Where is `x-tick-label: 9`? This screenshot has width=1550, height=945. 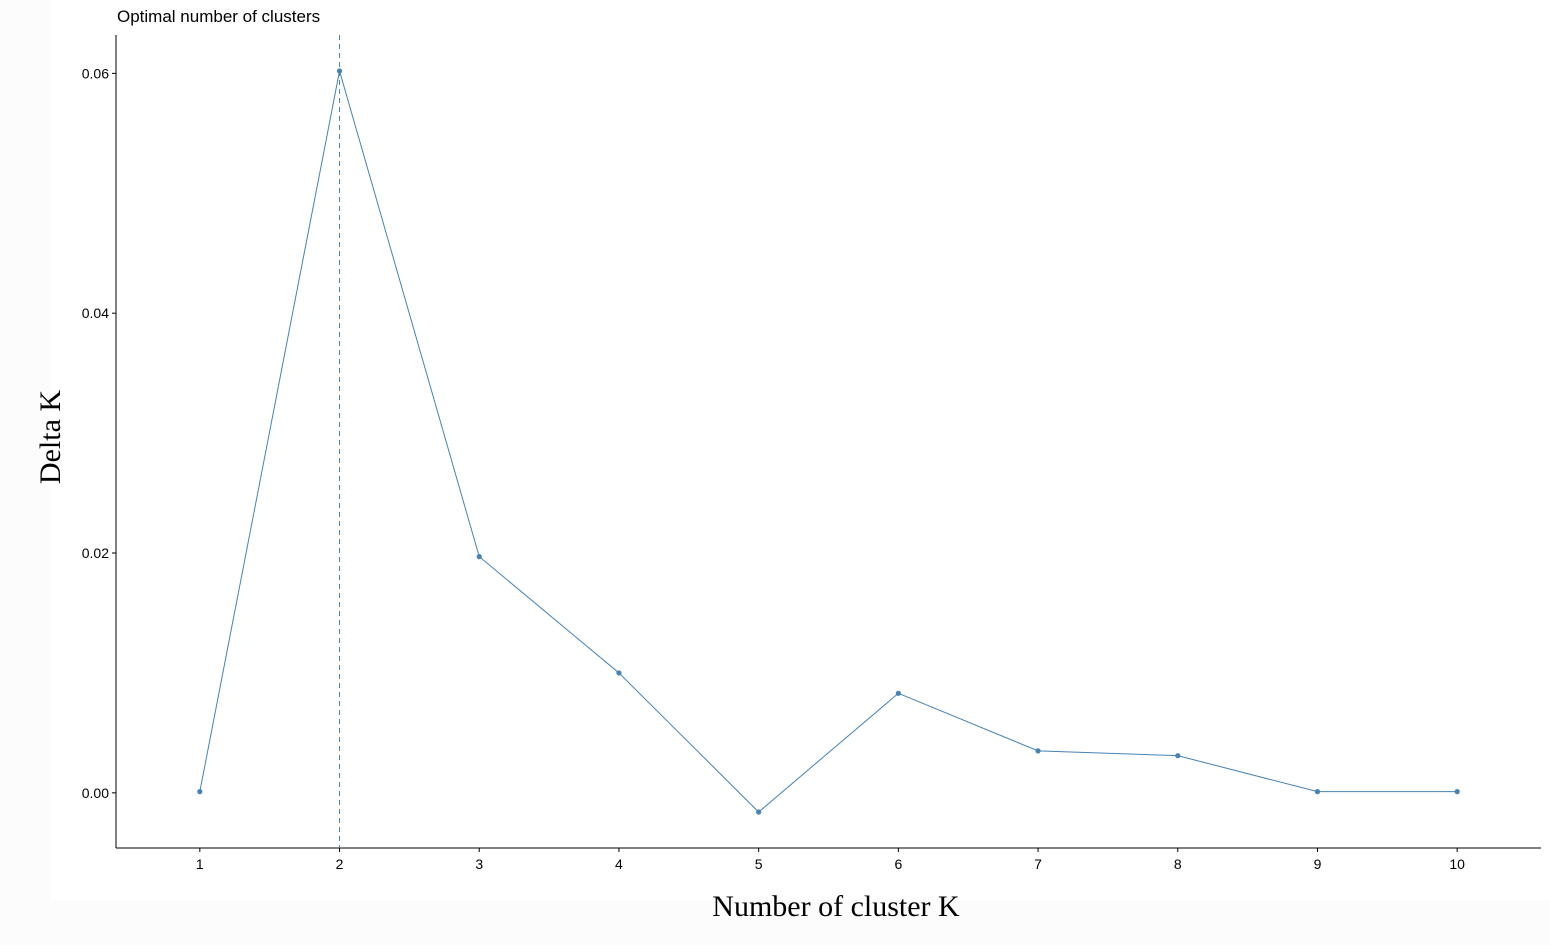 x-tick-label: 9 is located at coordinates (1318, 864).